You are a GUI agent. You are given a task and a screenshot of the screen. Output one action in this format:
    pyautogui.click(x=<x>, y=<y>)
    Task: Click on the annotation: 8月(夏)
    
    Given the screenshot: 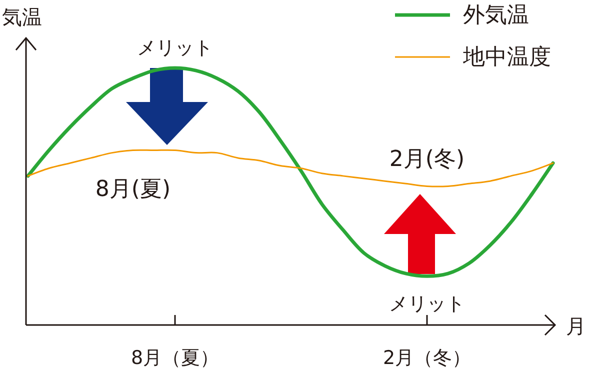 What is the action you would take?
    pyautogui.click(x=133, y=189)
    